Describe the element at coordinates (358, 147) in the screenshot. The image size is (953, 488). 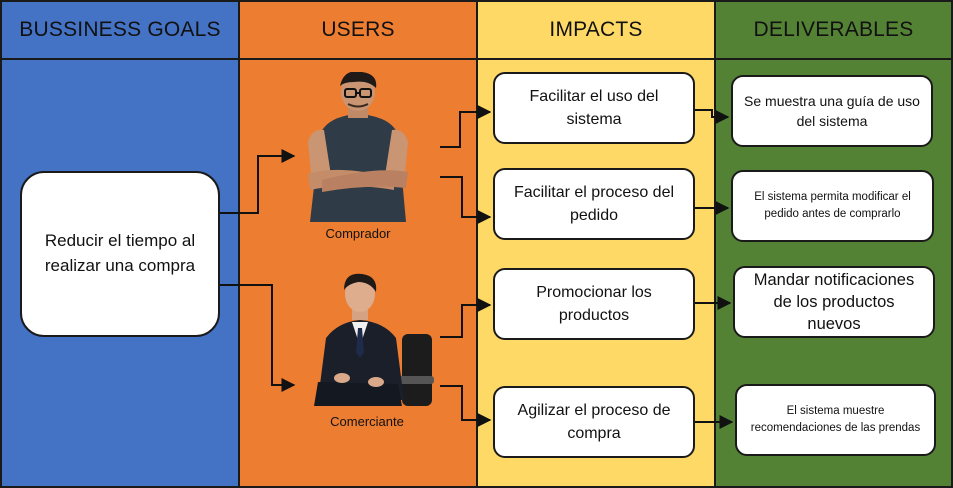
I see `comprador-photo` at that location.